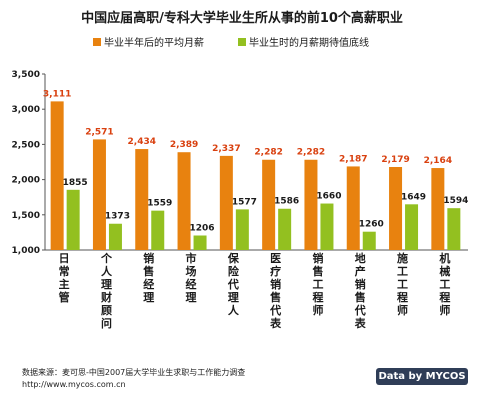 The width and height of the screenshot is (484, 400). Describe the element at coordinates (309, 42) in the screenshot. I see `legend-label-series-2: 毕业生时的月薪期待值底线` at that location.